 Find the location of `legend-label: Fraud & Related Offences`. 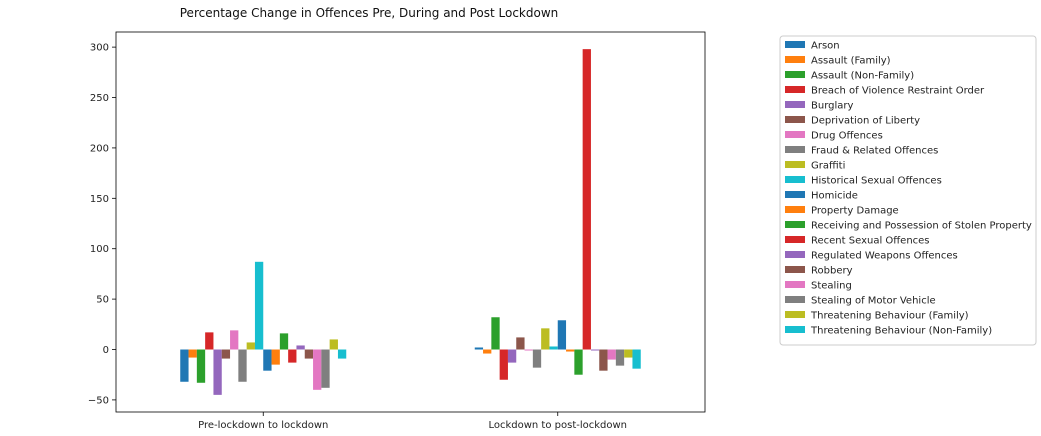

legend-label: Fraud & Related Offences is located at coordinates (874, 151).